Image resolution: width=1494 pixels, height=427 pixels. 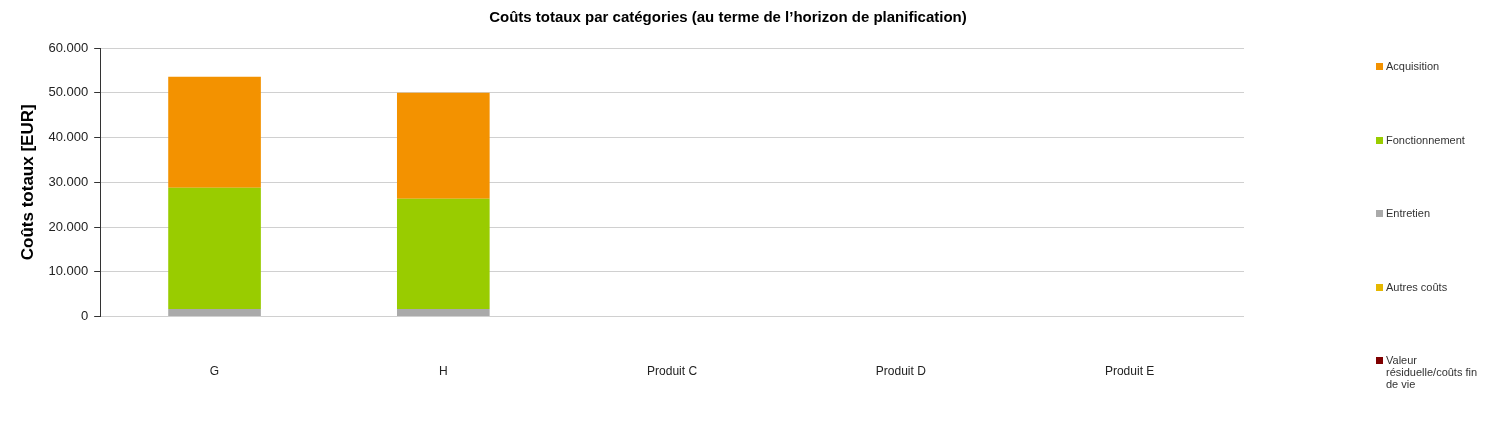 I want to click on legend-label: Fonctionnement, so click(x=1425, y=139).